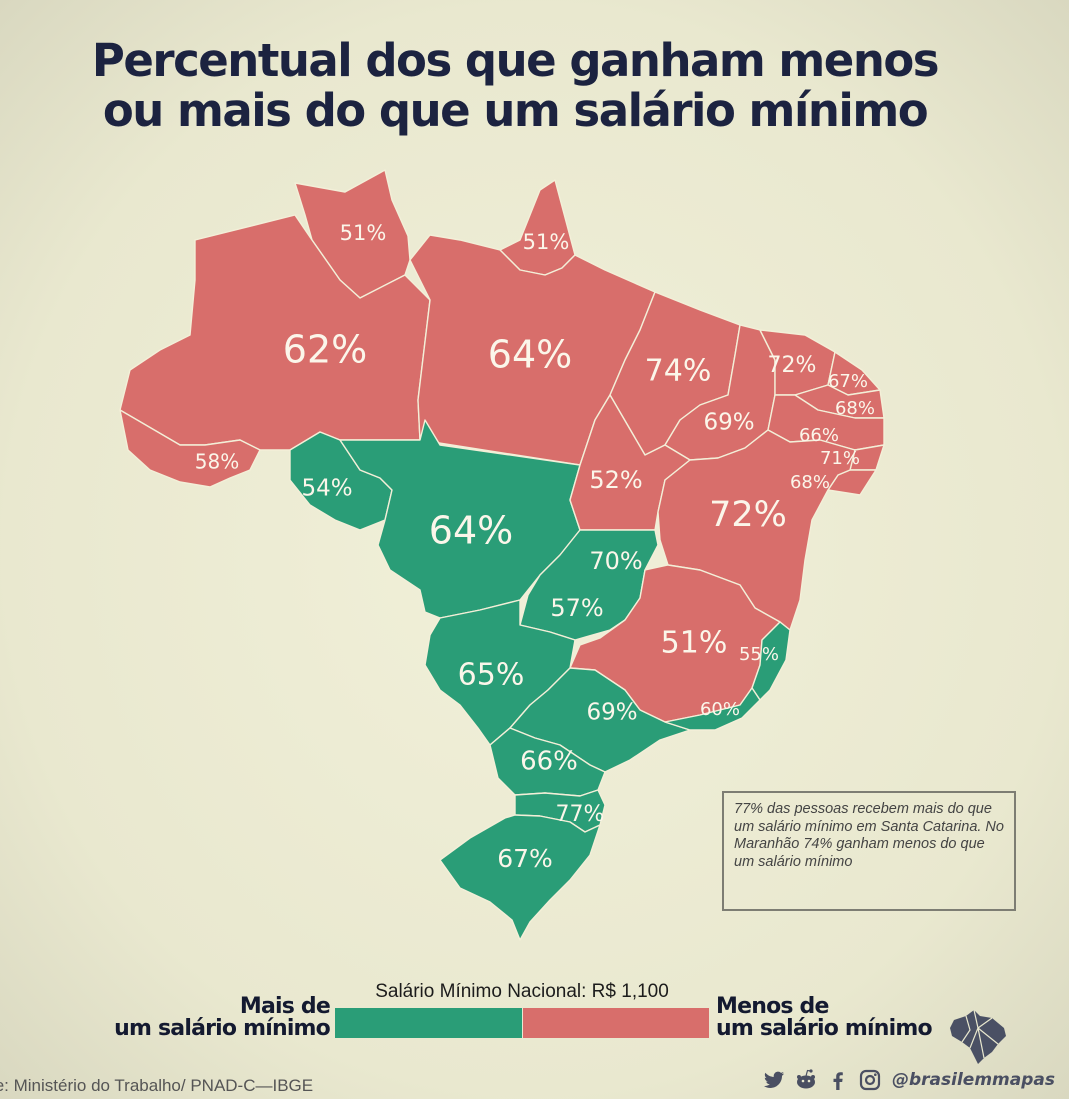 This screenshot has height=1099, width=1069. What do you see at coordinates (616, 1023) in the screenshot?
I see `legend-swatch-less` at bounding box center [616, 1023].